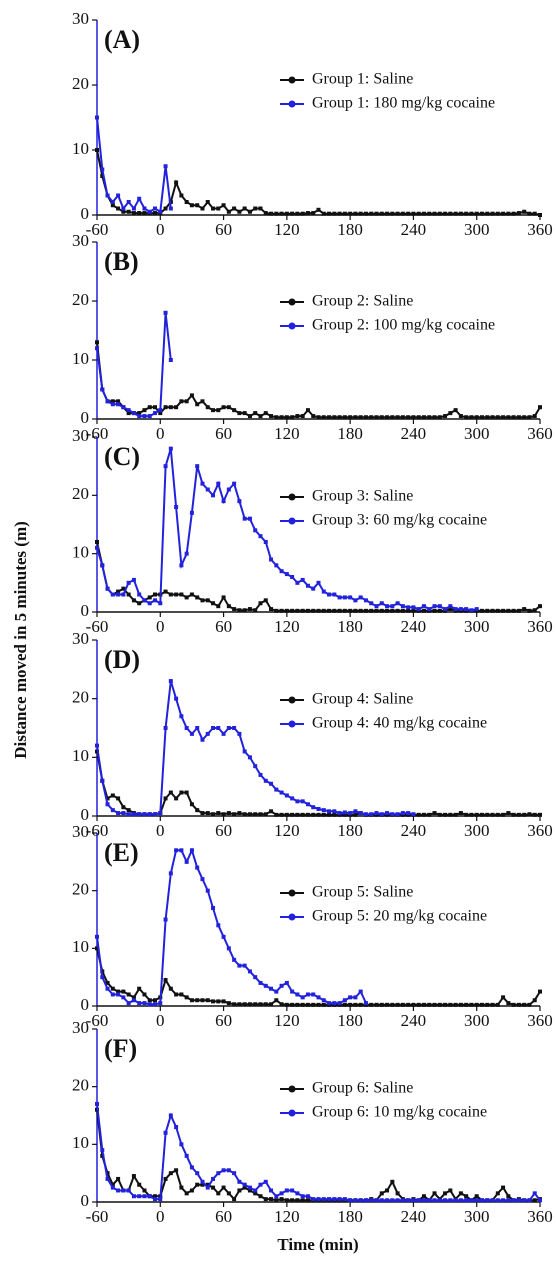  What do you see at coordinates (80, 1142) in the screenshot?
I see `y-tick-label: 10` at bounding box center [80, 1142].